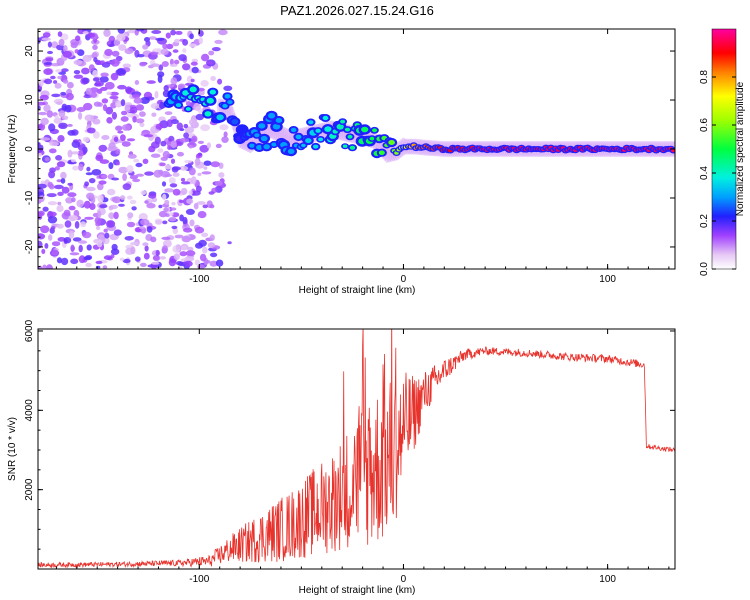 This screenshot has height=600, width=750. What do you see at coordinates (357, 290) in the screenshot?
I see `spectrogram-x-label: Height of straight line (km)` at bounding box center [357, 290].